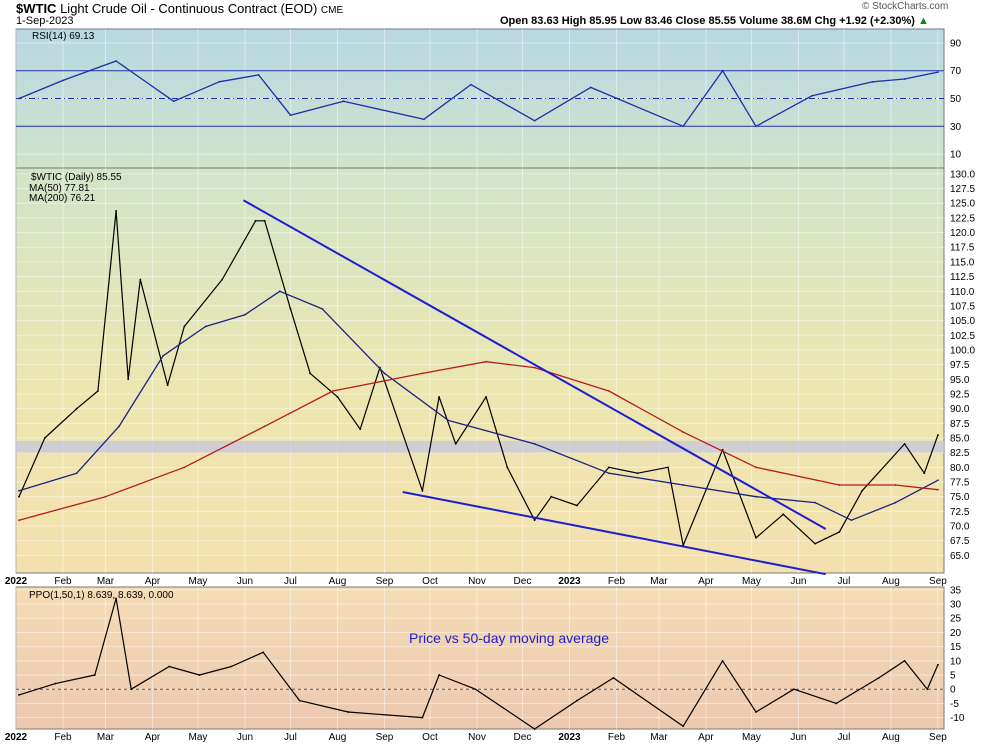 The width and height of the screenshot is (990, 744). Describe the element at coordinates (569, 581) in the screenshot. I see `x-tick-label: 2023` at that location.